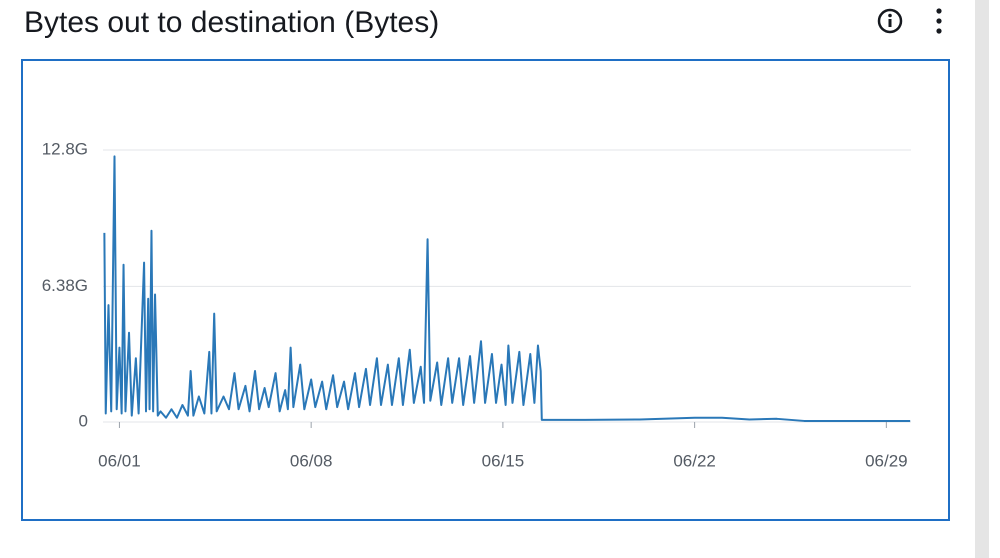 This screenshot has width=1000, height=558. What do you see at coordinates (694, 460) in the screenshot?
I see `x-tick-label: 06/22` at bounding box center [694, 460].